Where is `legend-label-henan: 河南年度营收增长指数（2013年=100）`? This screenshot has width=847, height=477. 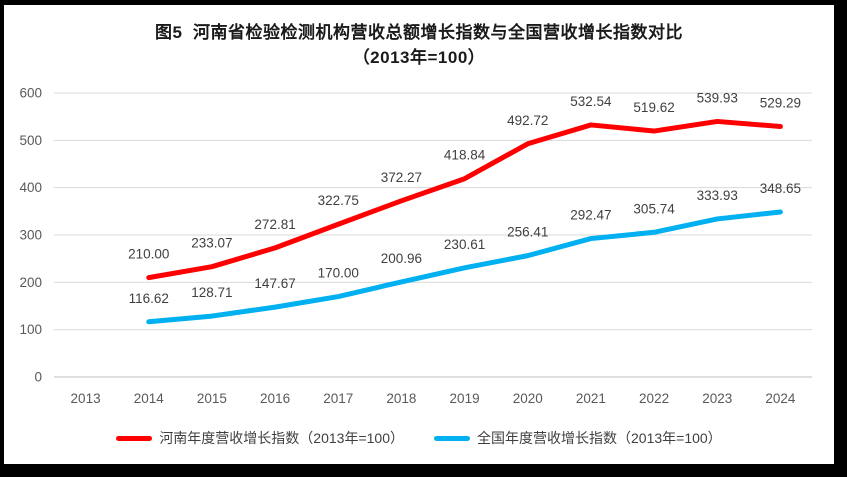
legend-label-henan: 河南年度营收增长指数（2013年=100） is located at coordinates (281, 438).